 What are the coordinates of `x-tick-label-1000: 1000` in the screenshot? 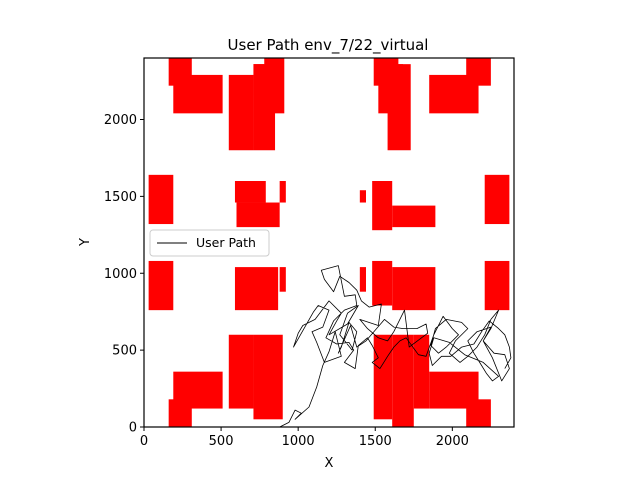 It's located at (298, 441).